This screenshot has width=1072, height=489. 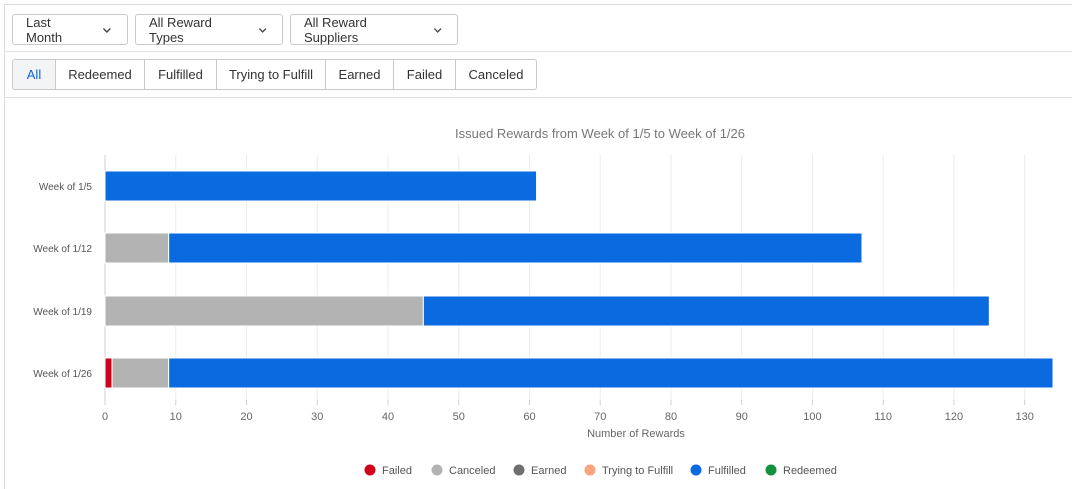 I want to click on tab-trying-to-fulfill: Trying to Fulfill, so click(x=271, y=74).